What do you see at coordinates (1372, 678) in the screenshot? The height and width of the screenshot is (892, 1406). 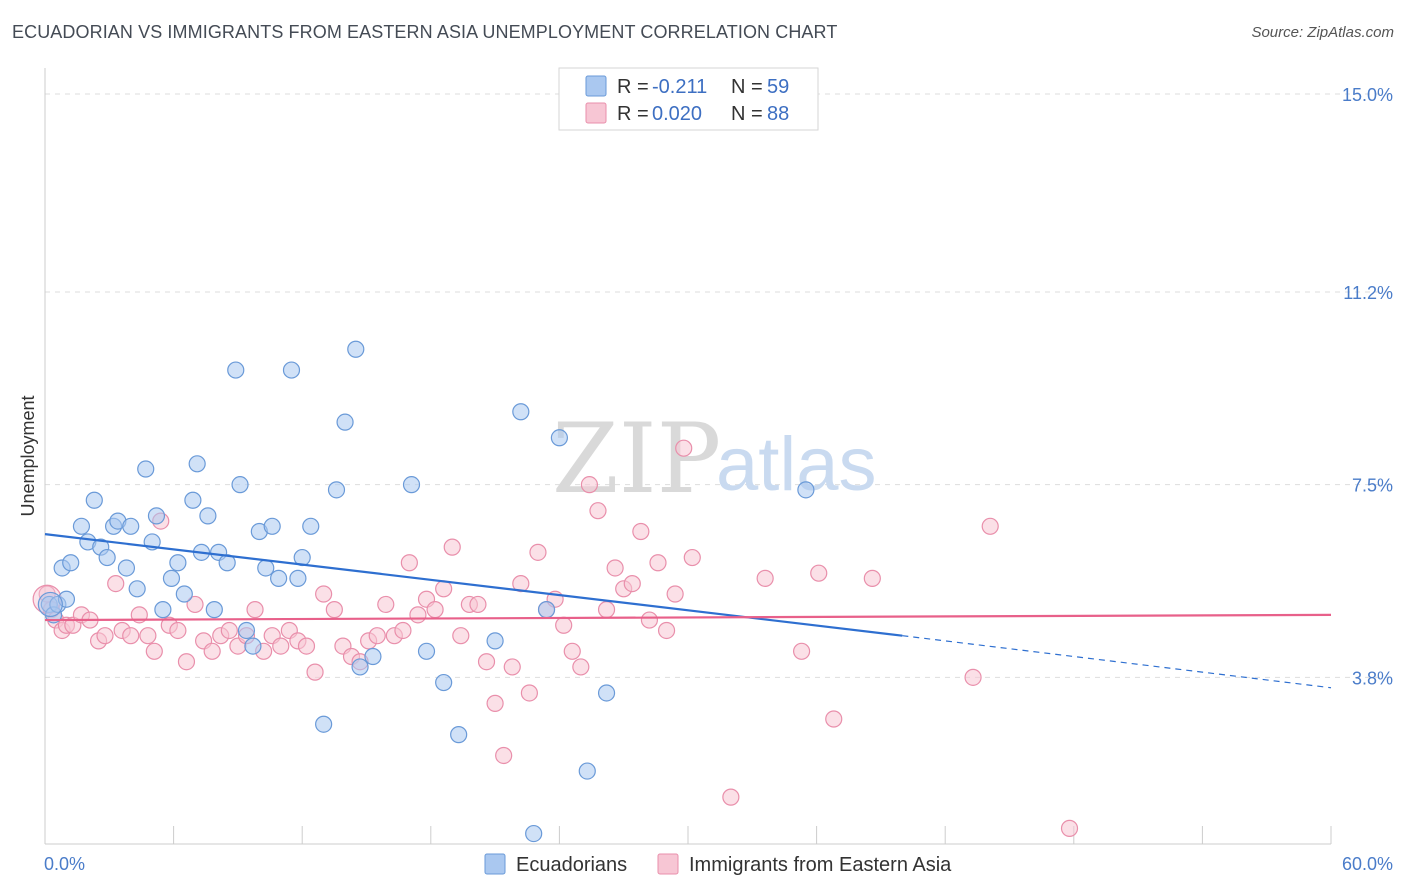 I see `y-tick-label: 3.8%` at bounding box center [1372, 678].